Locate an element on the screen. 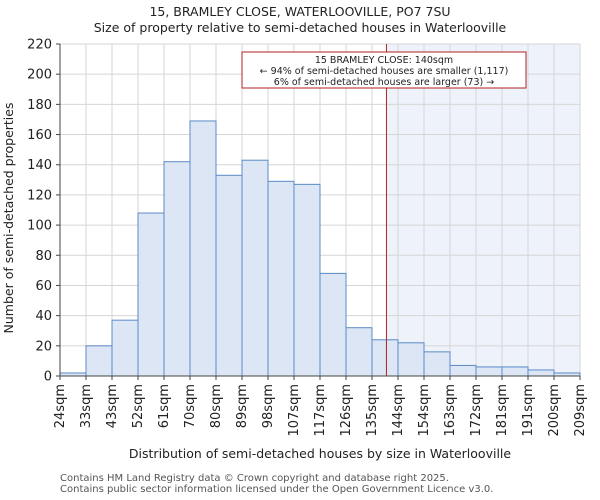 This screenshot has width=600, height=500. x-tick-label: 154sqm is located at coordinates (424, 410).